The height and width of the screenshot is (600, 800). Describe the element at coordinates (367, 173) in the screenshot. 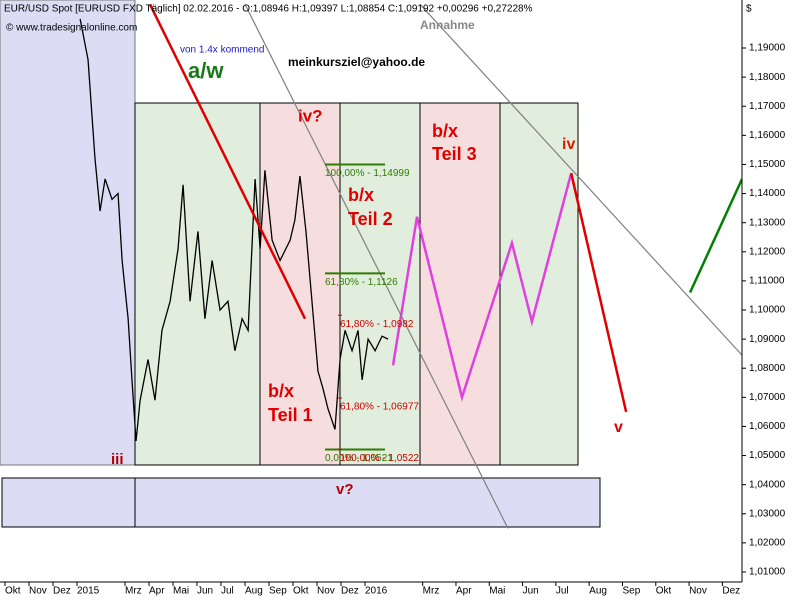

I see `fib-label: 100,00% - 1,14999` at that location.